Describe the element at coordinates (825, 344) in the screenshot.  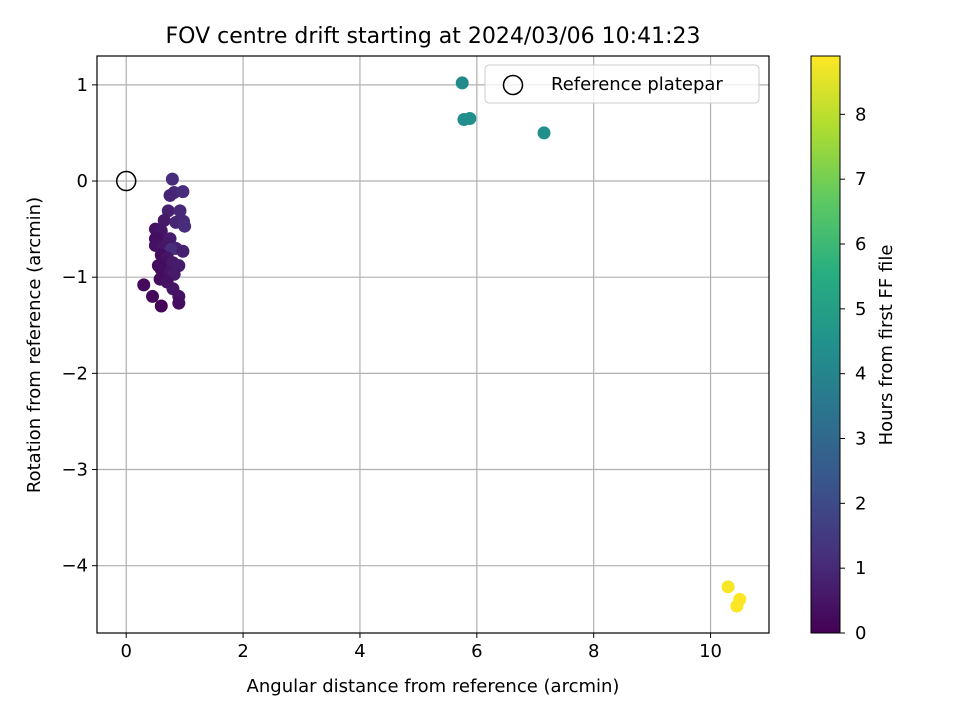
I see `colorbar-gradient` at that location.